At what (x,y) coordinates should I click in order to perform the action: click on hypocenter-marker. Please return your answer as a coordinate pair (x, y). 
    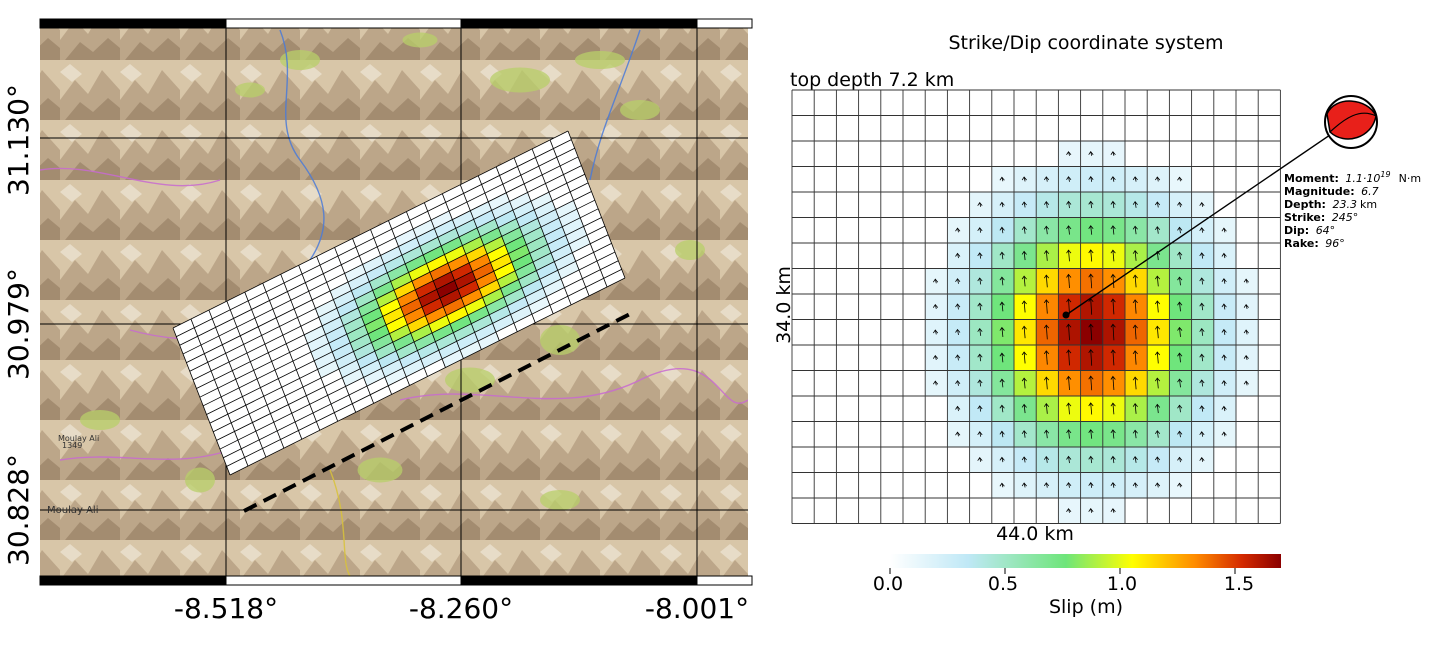
    Looking at the image, I should click on (1066, 315).